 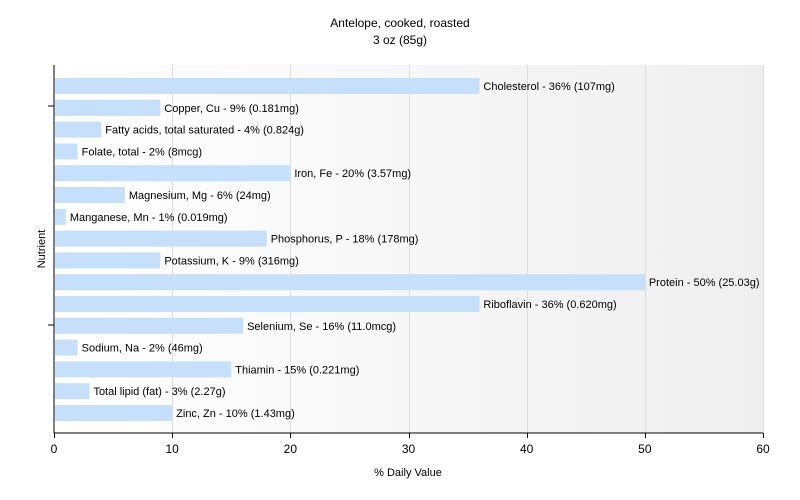 I want to click on bar-label: Sodium, Na - 2% (46mg), so click(x=142, y=349).